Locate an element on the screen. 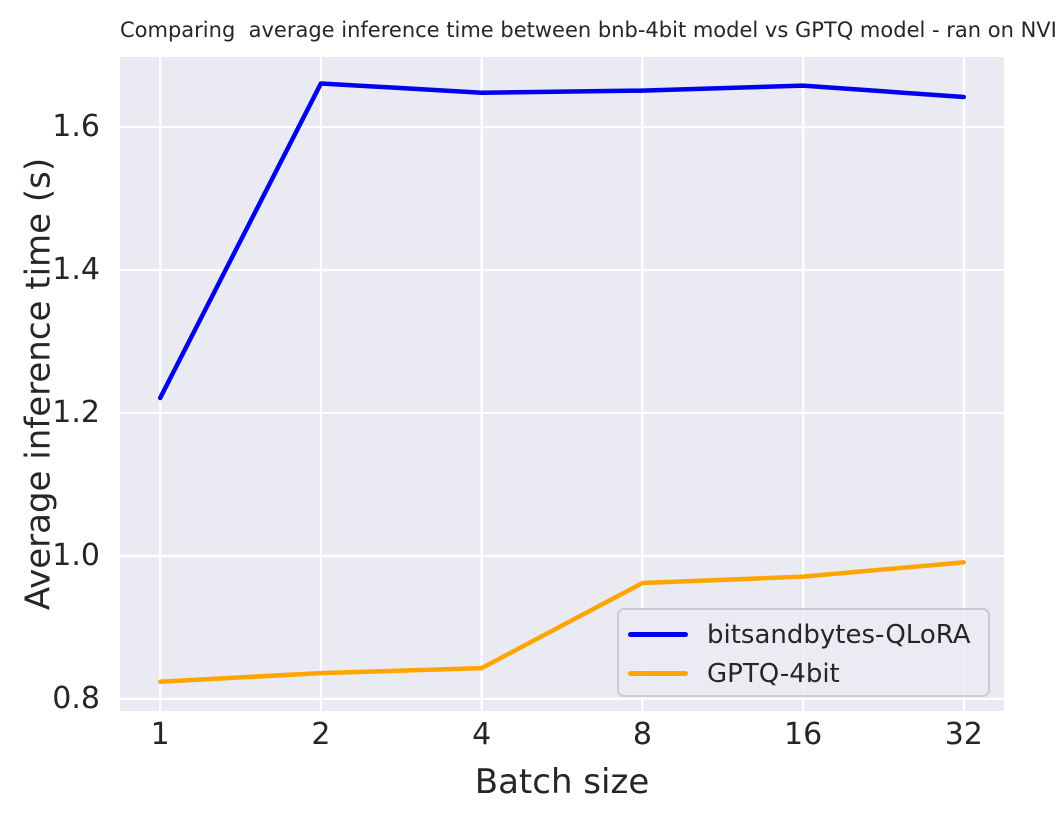  x-tick-label: 8 is located at coordinates (642, 734).